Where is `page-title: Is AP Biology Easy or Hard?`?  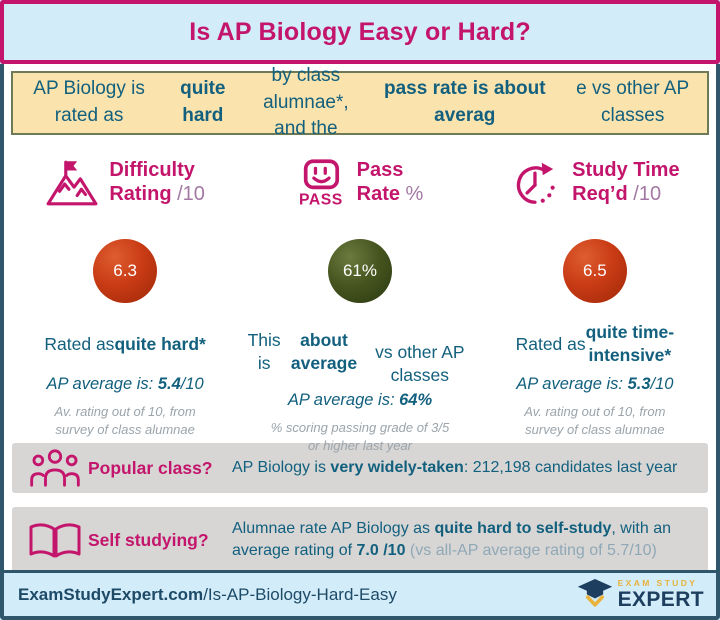 page-title: Is AP Biology Easy or Hard? is located at coordinates (360, 31).